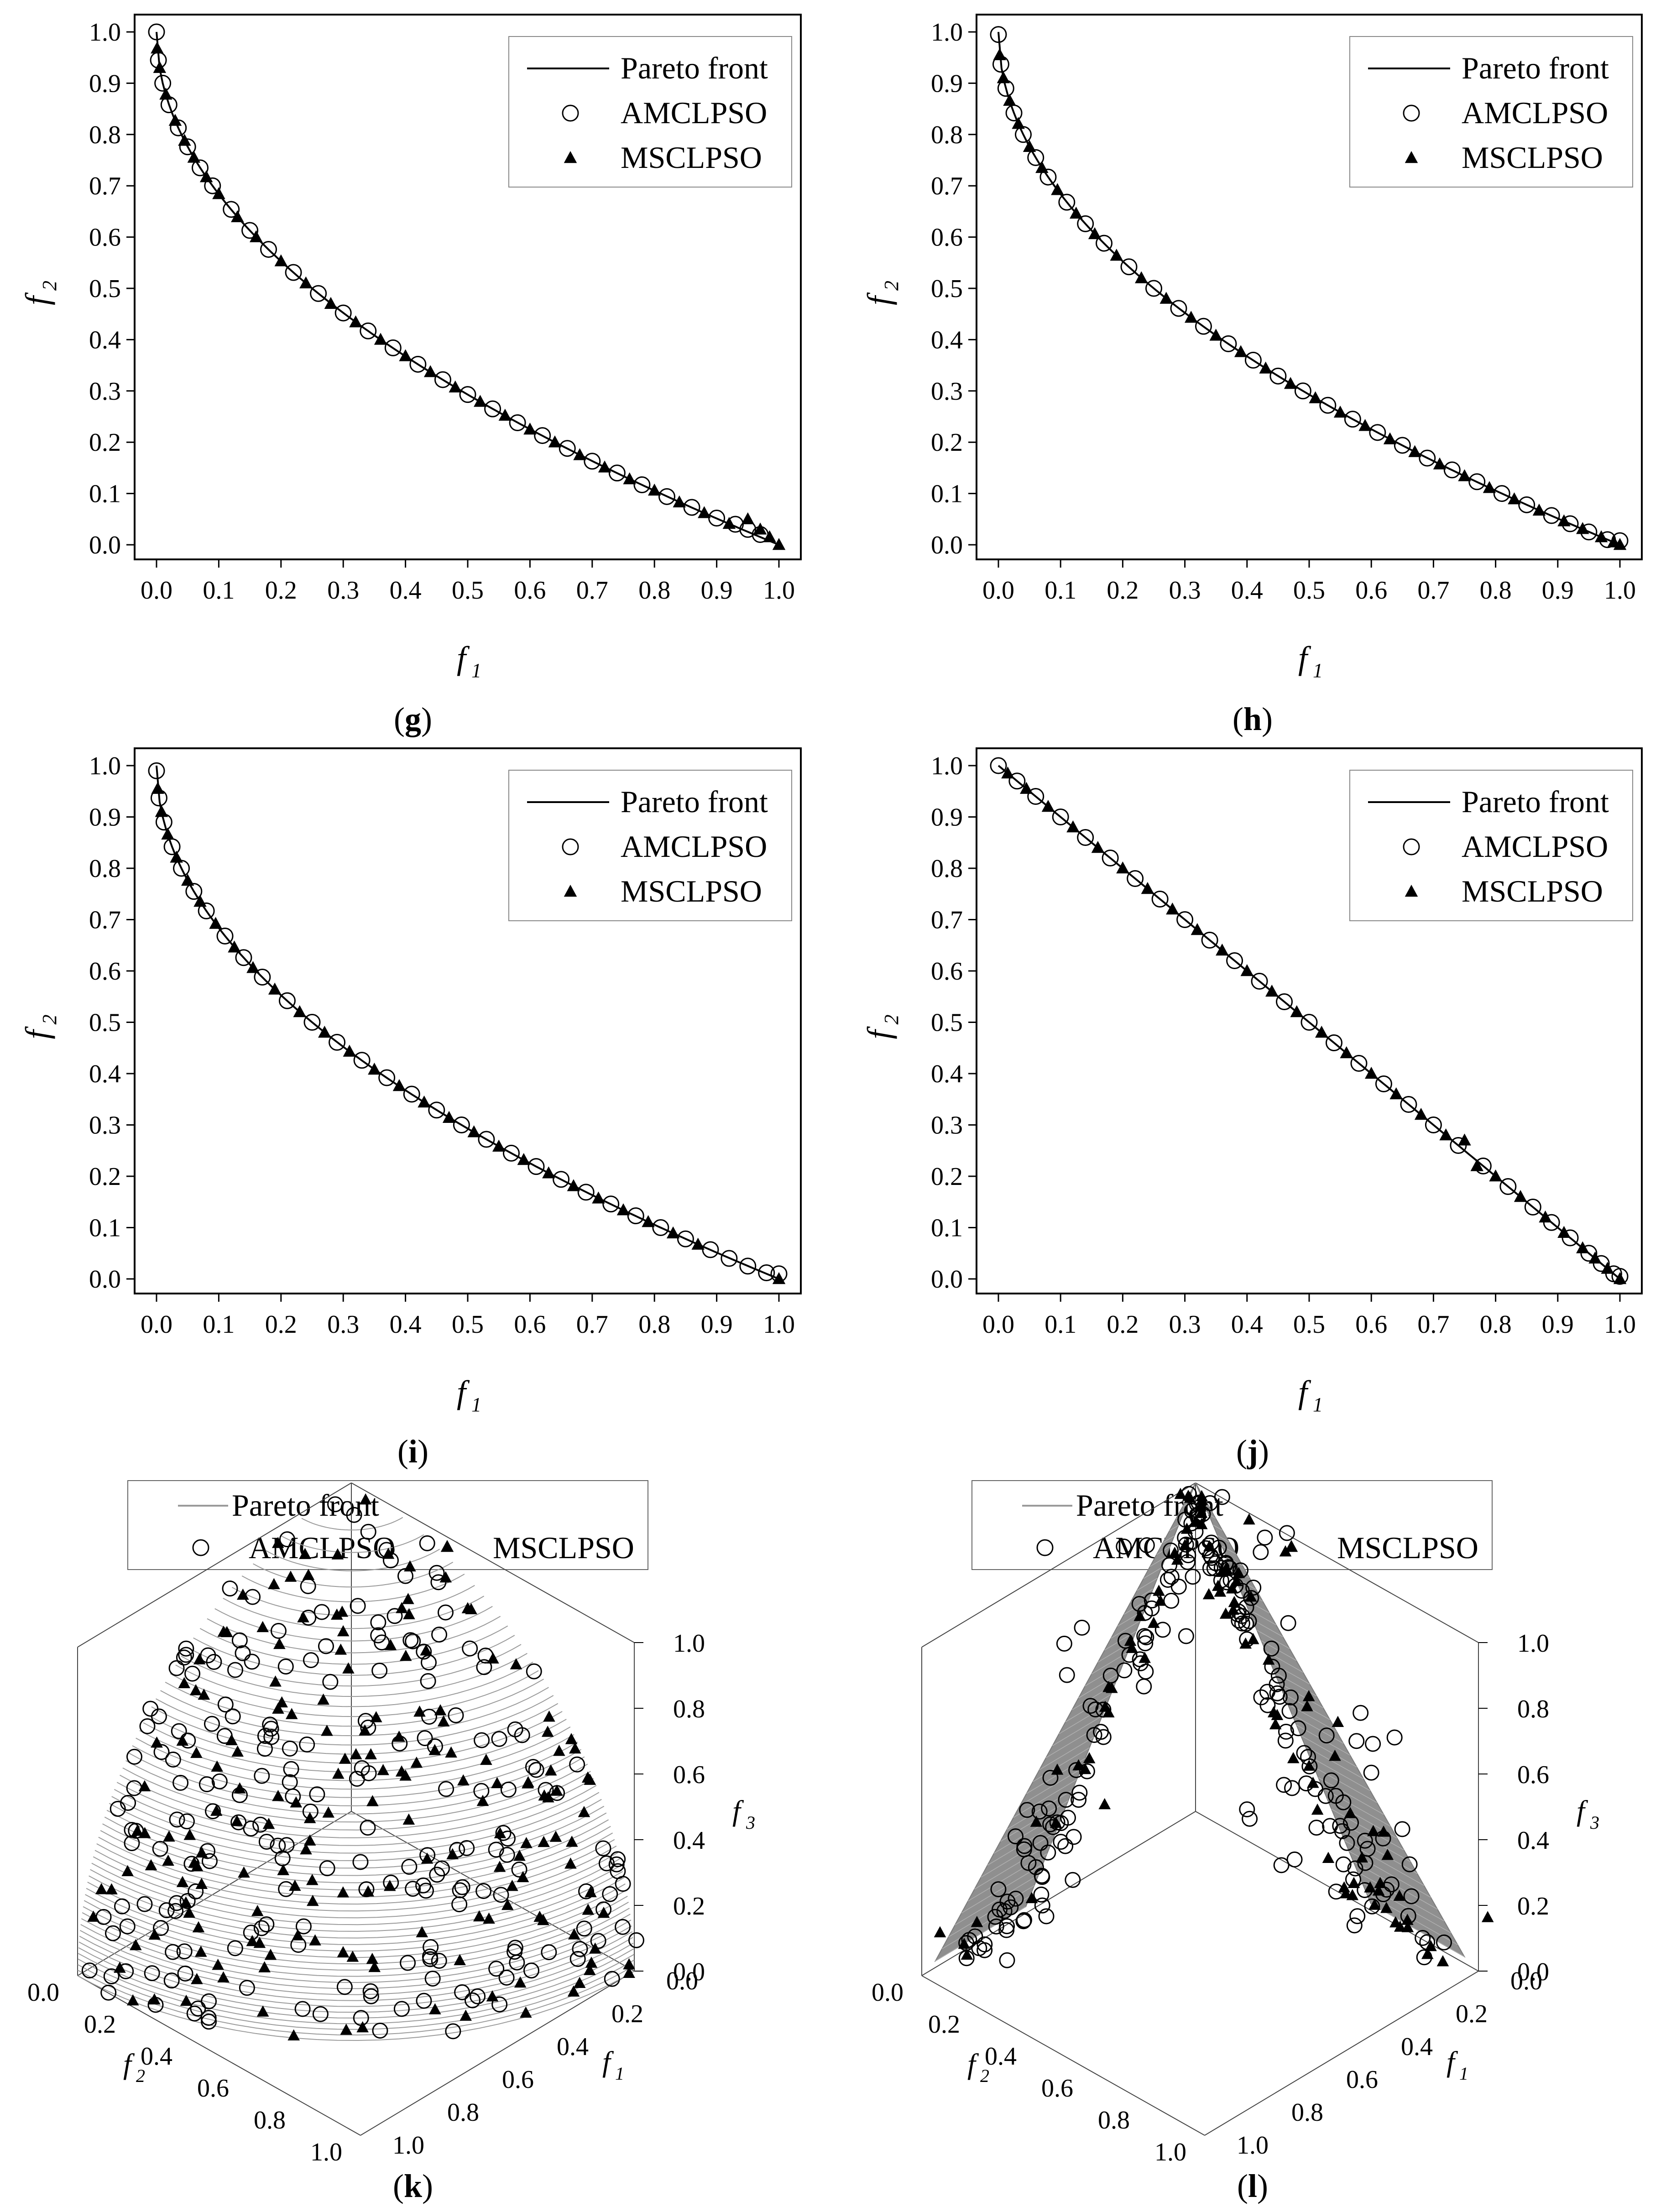  Describe the element at coordinates (947, 1177) in the screenshot. I see `y-tick-label: 0.2` at that location.